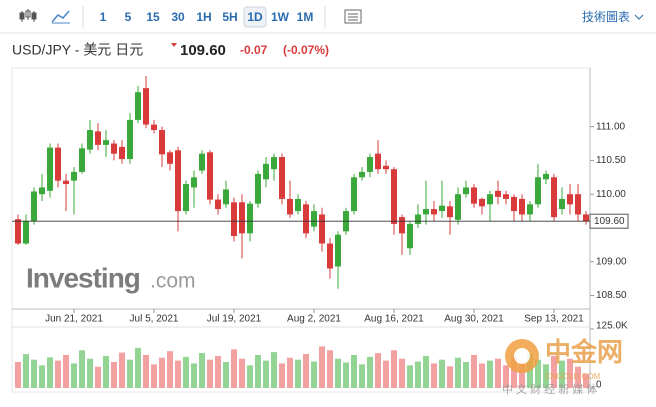 This screenshot has height=407, width=656. What do you see at coordinates (609, 221) in the screenshot?
I see `last-price-label: 109.60` at bounding box center [609, 221].